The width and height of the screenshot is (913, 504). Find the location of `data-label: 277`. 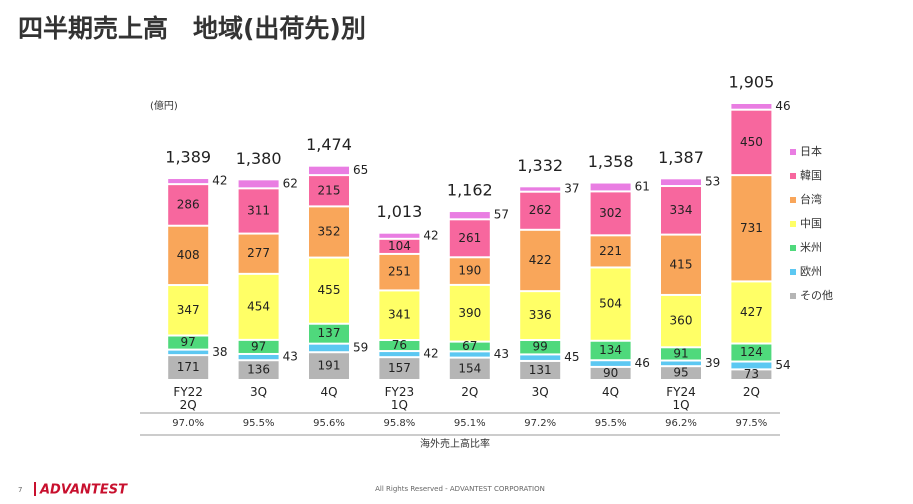

data-label: 277 is located at coordinates (258, 253).